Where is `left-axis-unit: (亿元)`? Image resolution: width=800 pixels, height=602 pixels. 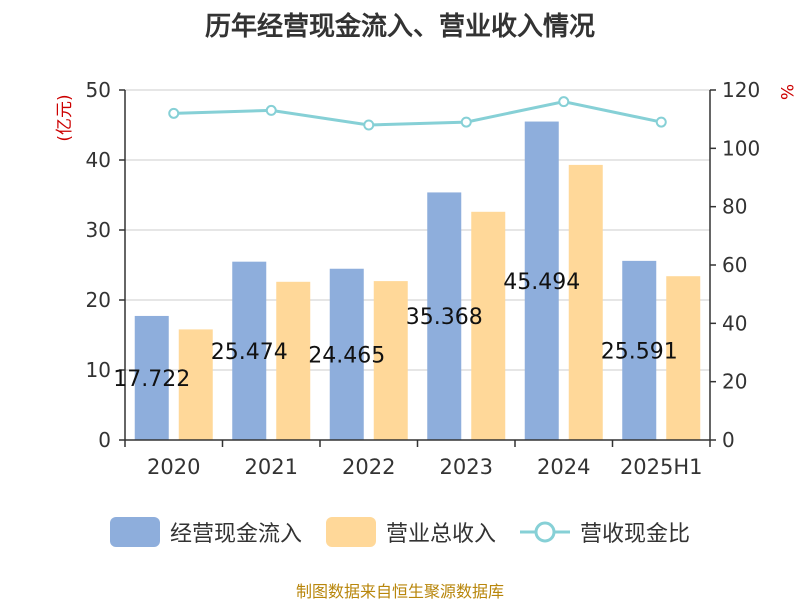
left-axis-unit: (亿元) is located at coordinates (65, 117).